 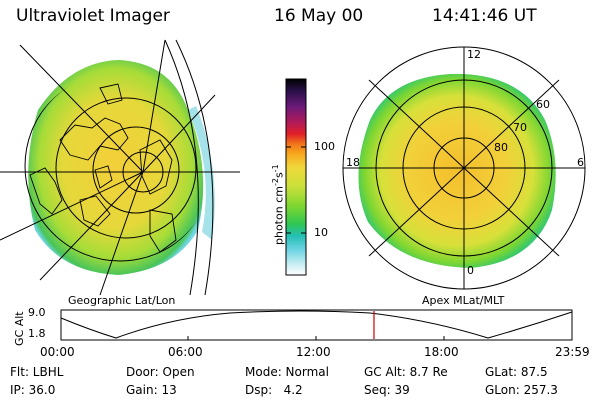 I want to click on apex-caption: Apex MLat/MLT, so click(x=463, y=300).